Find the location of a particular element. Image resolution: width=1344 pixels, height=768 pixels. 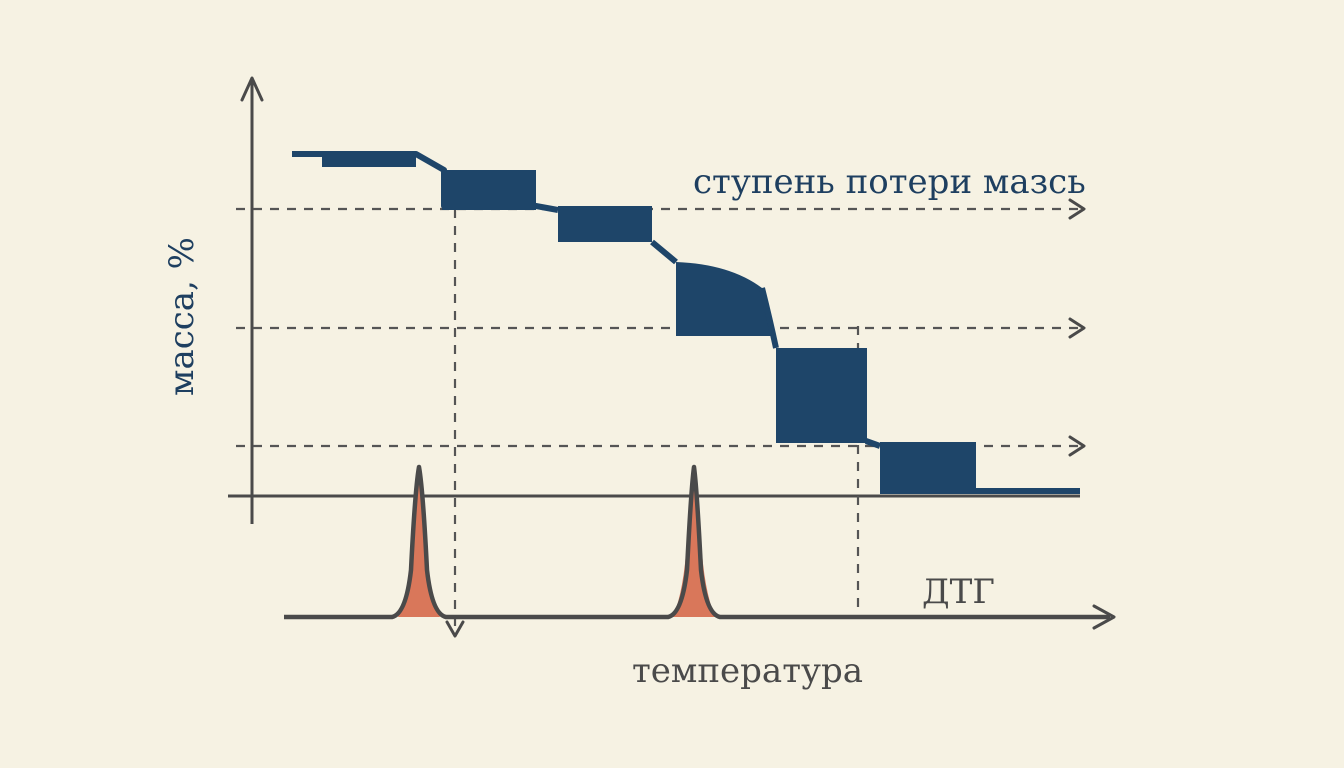

dtg-curve is located at coordinates (697, 542).